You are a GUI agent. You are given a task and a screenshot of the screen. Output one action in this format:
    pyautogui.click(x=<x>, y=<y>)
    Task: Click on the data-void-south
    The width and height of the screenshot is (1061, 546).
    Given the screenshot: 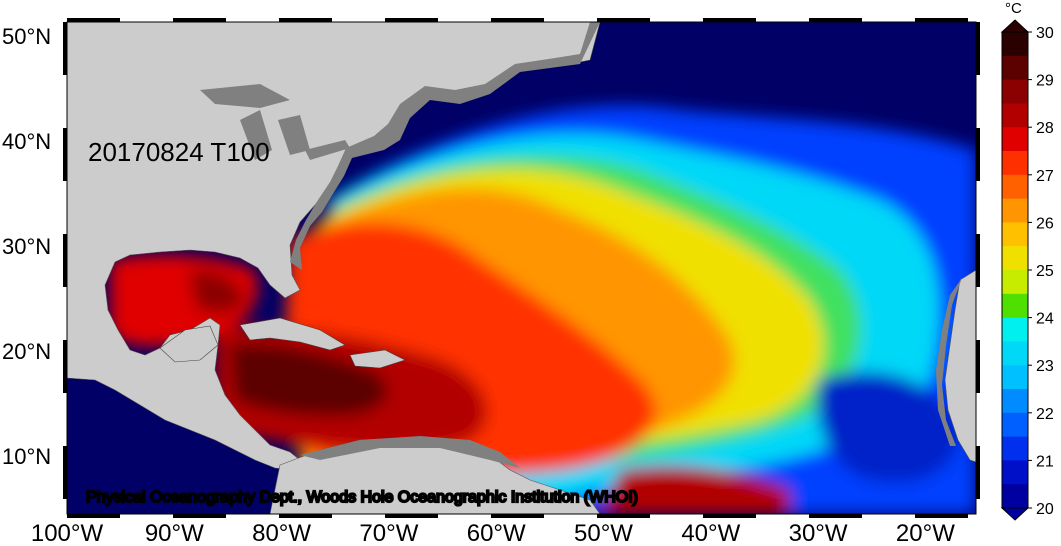 What is the action you would take?
    pyautogui.click(x=410, y=452)
    